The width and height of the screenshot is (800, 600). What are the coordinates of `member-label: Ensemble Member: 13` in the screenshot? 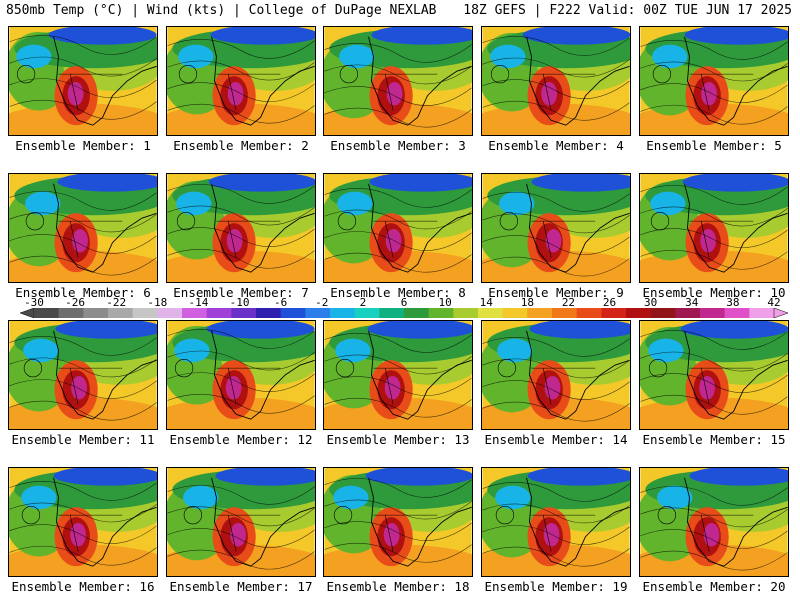 It's located at (398, 439).